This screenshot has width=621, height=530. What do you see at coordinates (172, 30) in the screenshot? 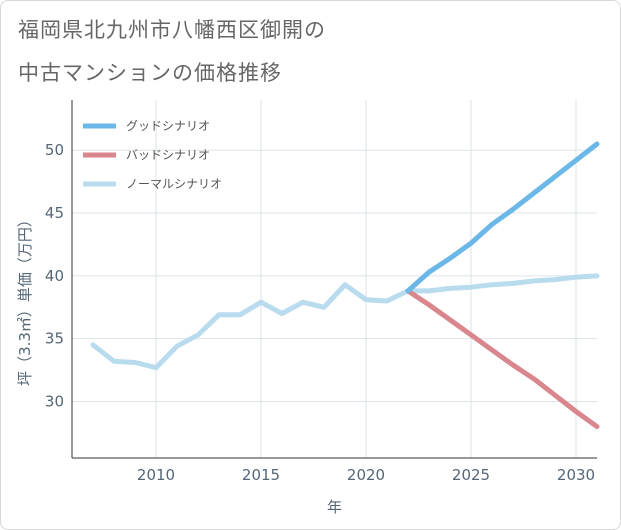
I see `chart-title-line-1: 福岡県北九州市八幡西区御開の` at bounding box center [172, 30].